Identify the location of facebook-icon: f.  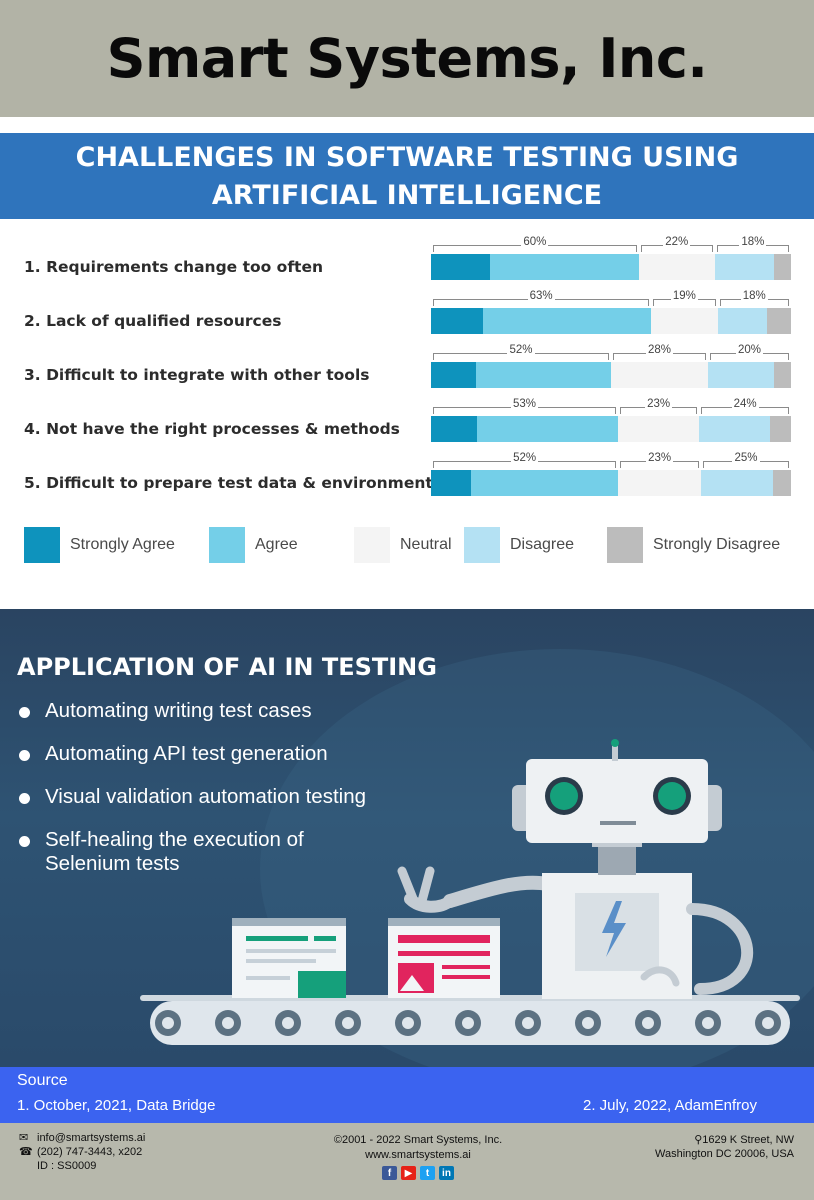
(389, 1173).